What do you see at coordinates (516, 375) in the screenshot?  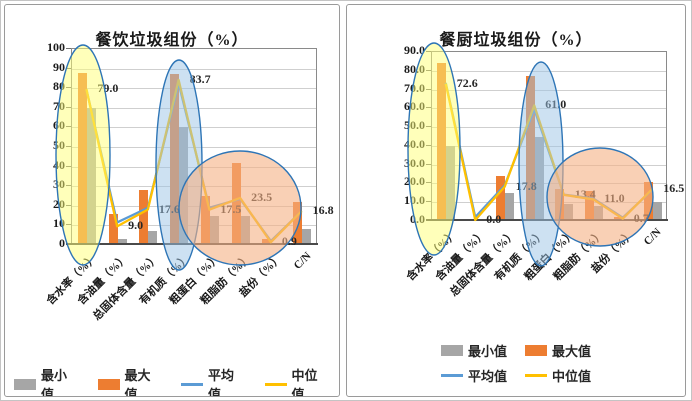 I see `legend-row: 平均值 中位值` at bounding box center [516, 375].